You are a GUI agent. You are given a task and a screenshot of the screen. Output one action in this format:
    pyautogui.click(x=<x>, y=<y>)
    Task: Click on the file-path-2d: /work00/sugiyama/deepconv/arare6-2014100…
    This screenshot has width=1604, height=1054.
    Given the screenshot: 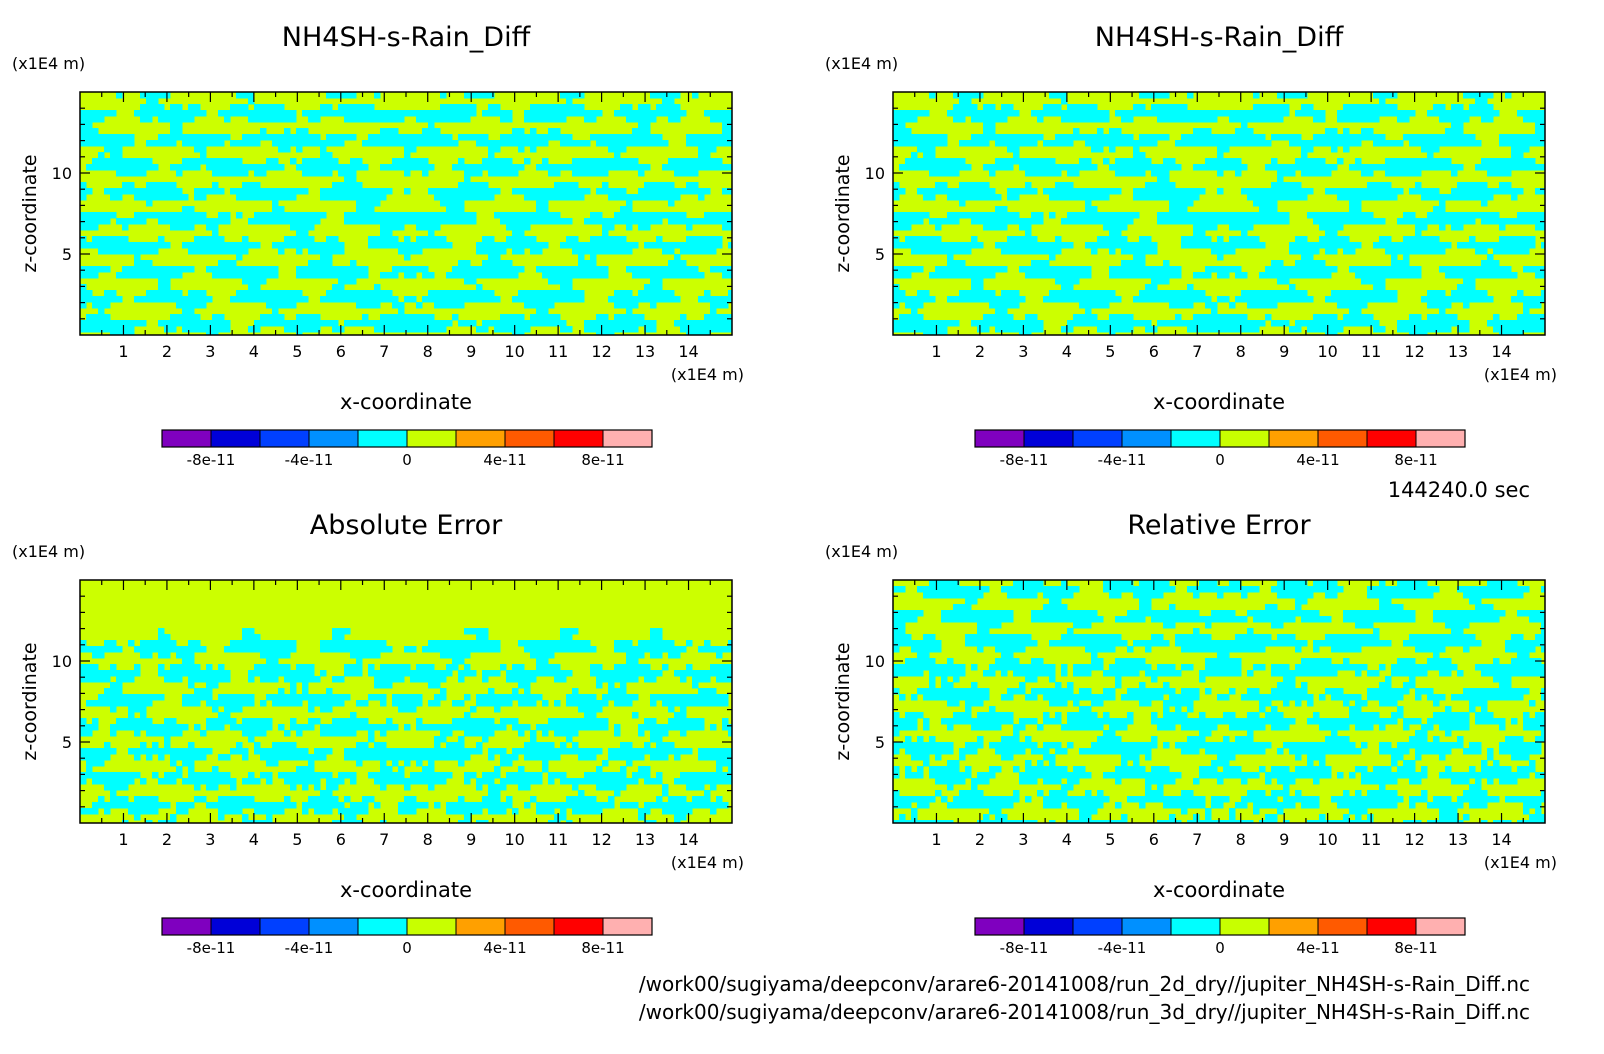 What is the action you would take?
    pyautogui.click(x=1084, y=984)
    